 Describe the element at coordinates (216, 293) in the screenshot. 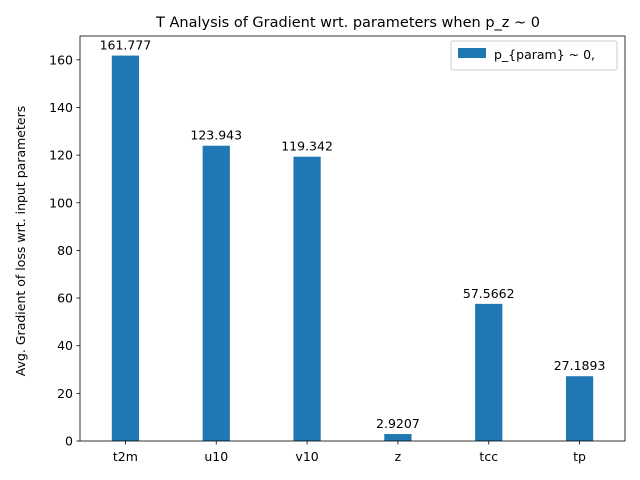

I see `bar-u10` at that location.